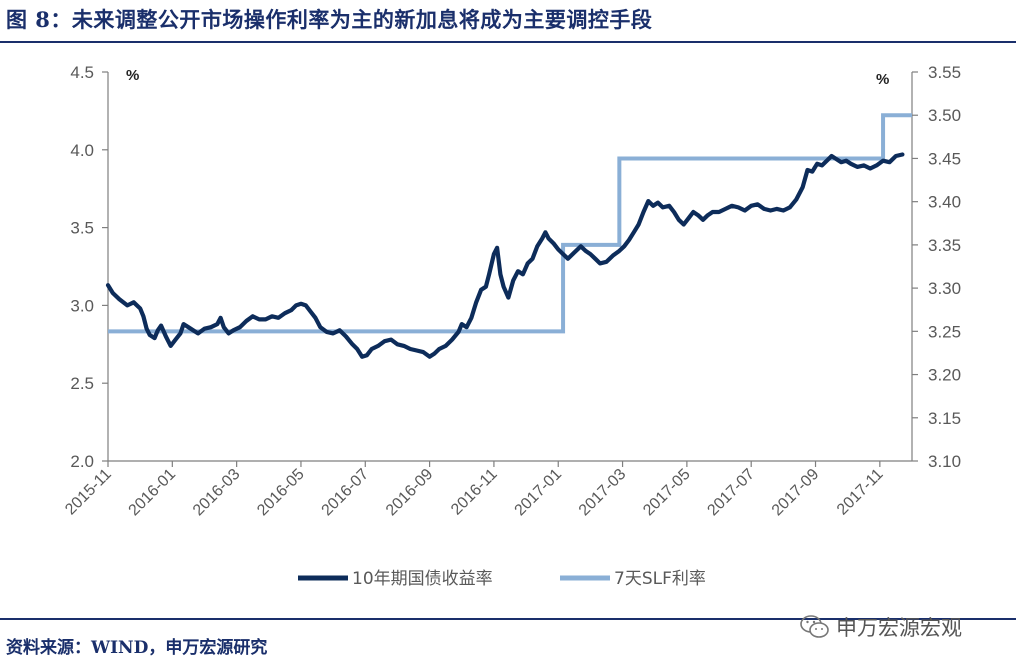  Describe the element at coordinates (944, 158) in the screenshot. I see `right-tick-label: 3.45` at that location.